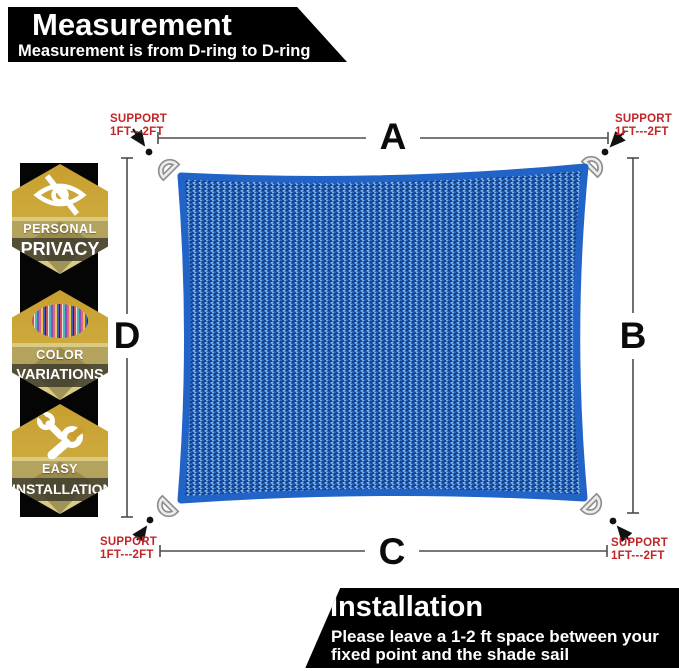  What do you see at coordinates (393, 136) in the screenshot?
I see `measurement-label-a: A` at bounding box center [393, 136].